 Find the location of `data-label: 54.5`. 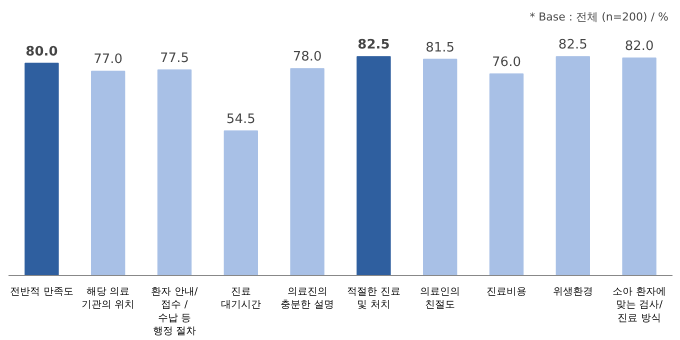

data-label: 54.5 is located at coordinates (241, 119).